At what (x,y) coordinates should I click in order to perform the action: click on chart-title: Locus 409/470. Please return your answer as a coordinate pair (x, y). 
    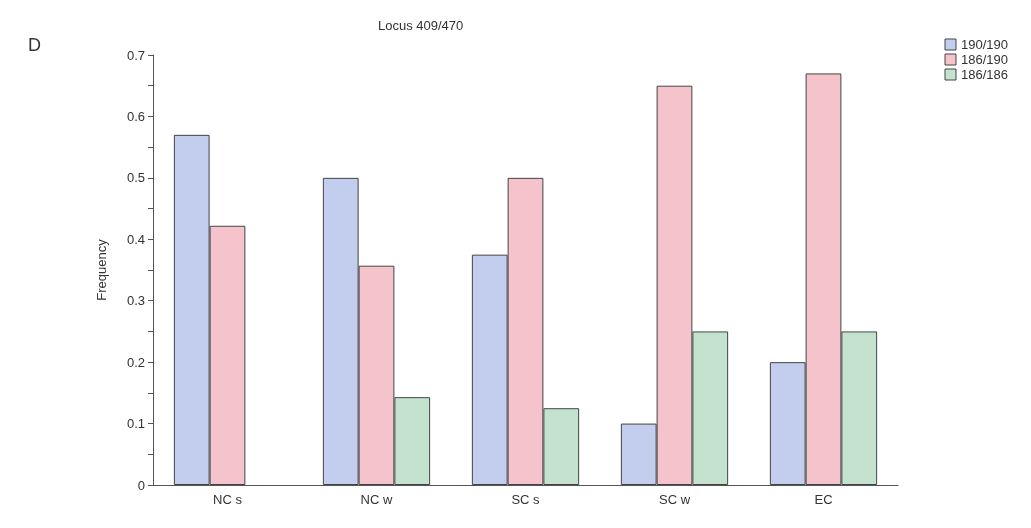
    Looking at the image, I should click on (421, 25).